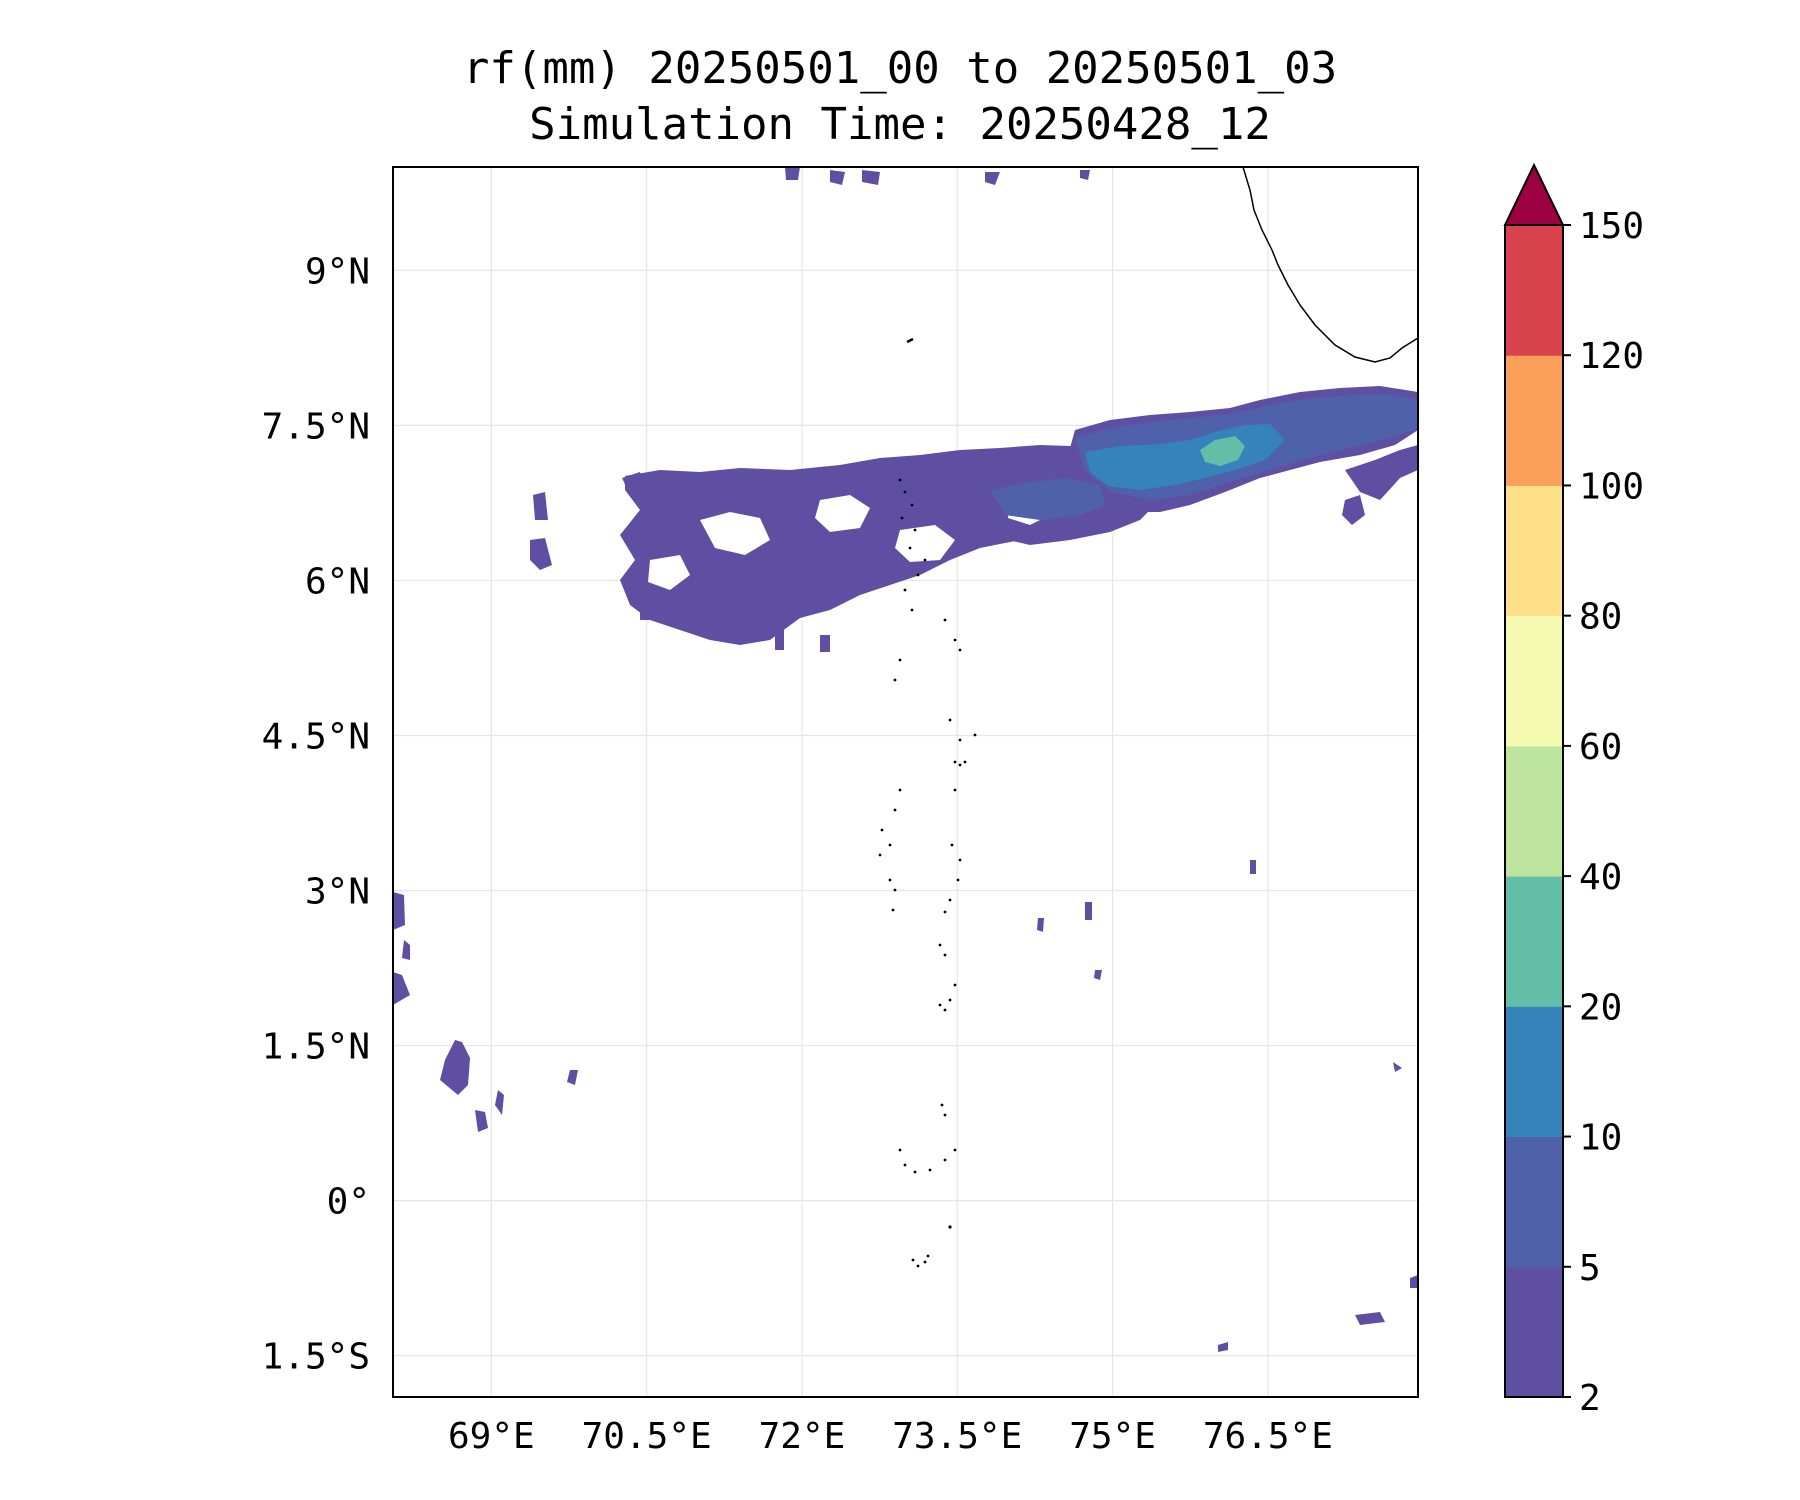 The image size is (1800, 1500). What do you see at coordinates (337, 271) in the screenshot?
I see `y-tick-label: 9°N` at bounding box center [337, 271].